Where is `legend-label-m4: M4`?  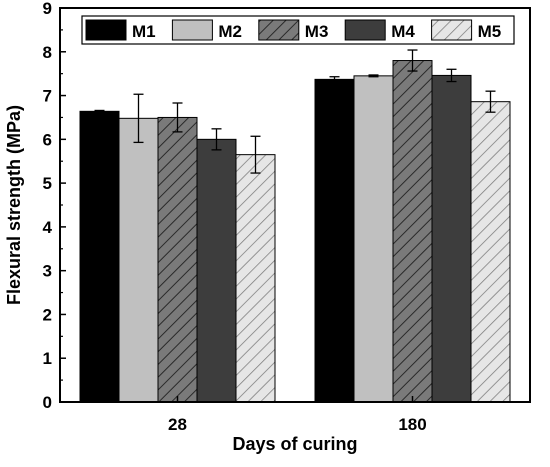
legend-label-m4: M4 is located at coordinates (403, 31).